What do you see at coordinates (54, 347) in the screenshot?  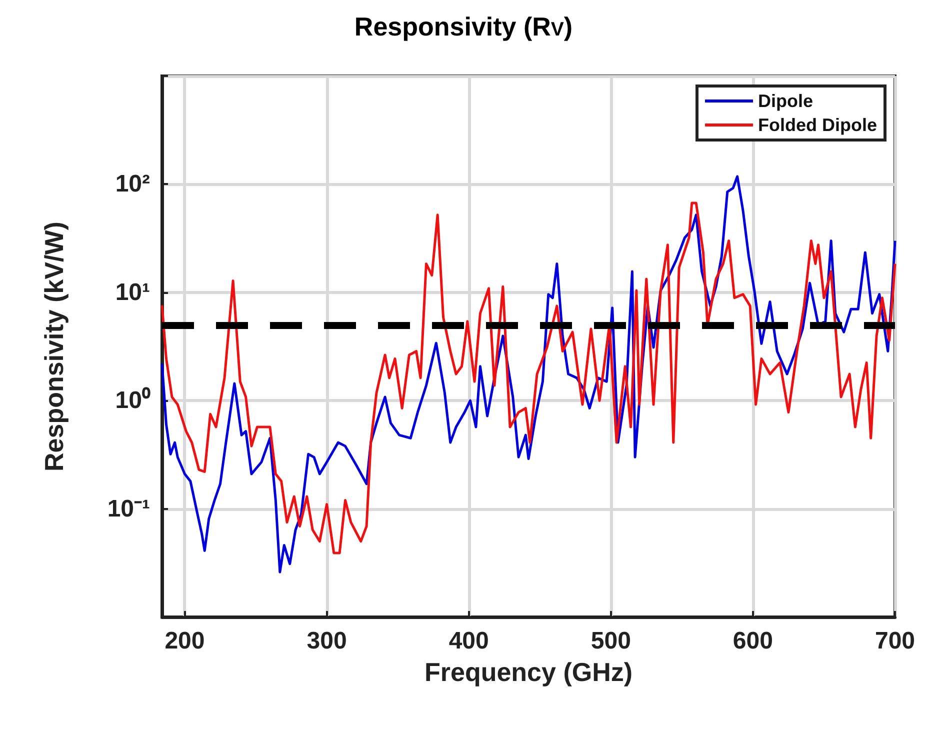 I see `y-axis-title: Responsivity (kV/W)` at bounding box center [54, 347].